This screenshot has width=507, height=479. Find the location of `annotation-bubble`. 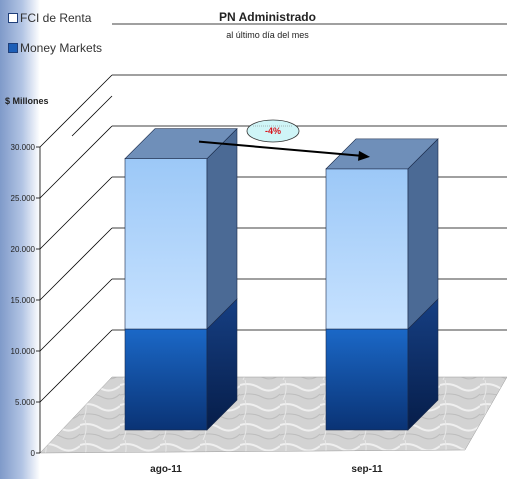

annotation-bubble is located at coordinates (273, 131).